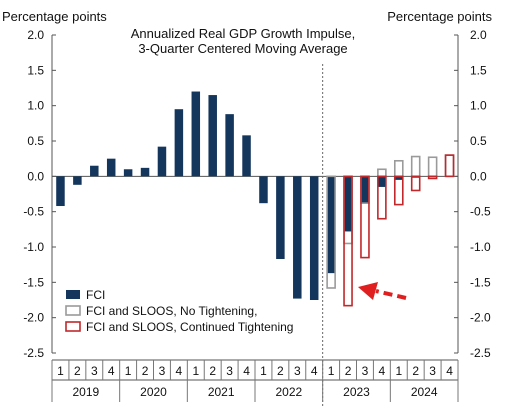 The image size is (507, 410). What do you see at coordinates (35, 176) in the screenshot?
I see `y-tick-label-left: 0.0` at bounding box center [35, 176].